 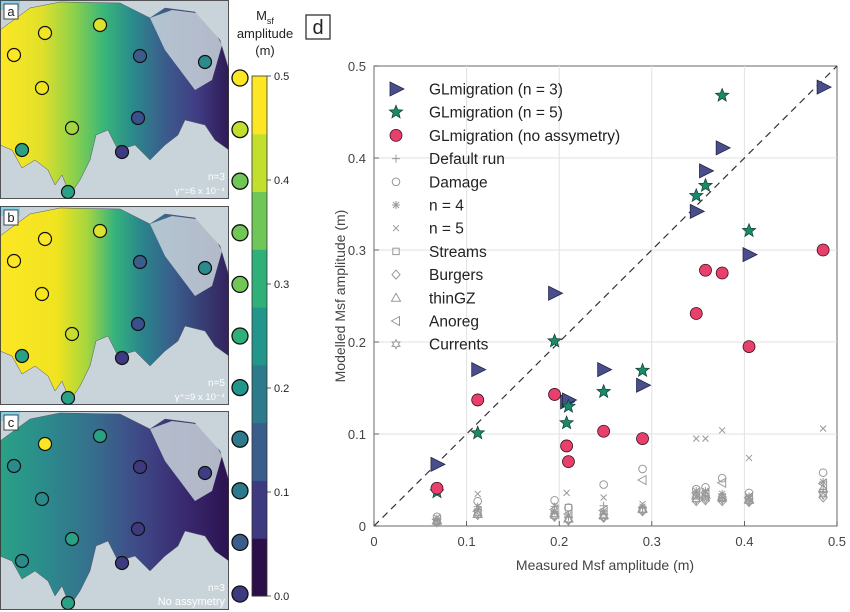 I want to click on panel-letter-box, so click(x=318, y=27).